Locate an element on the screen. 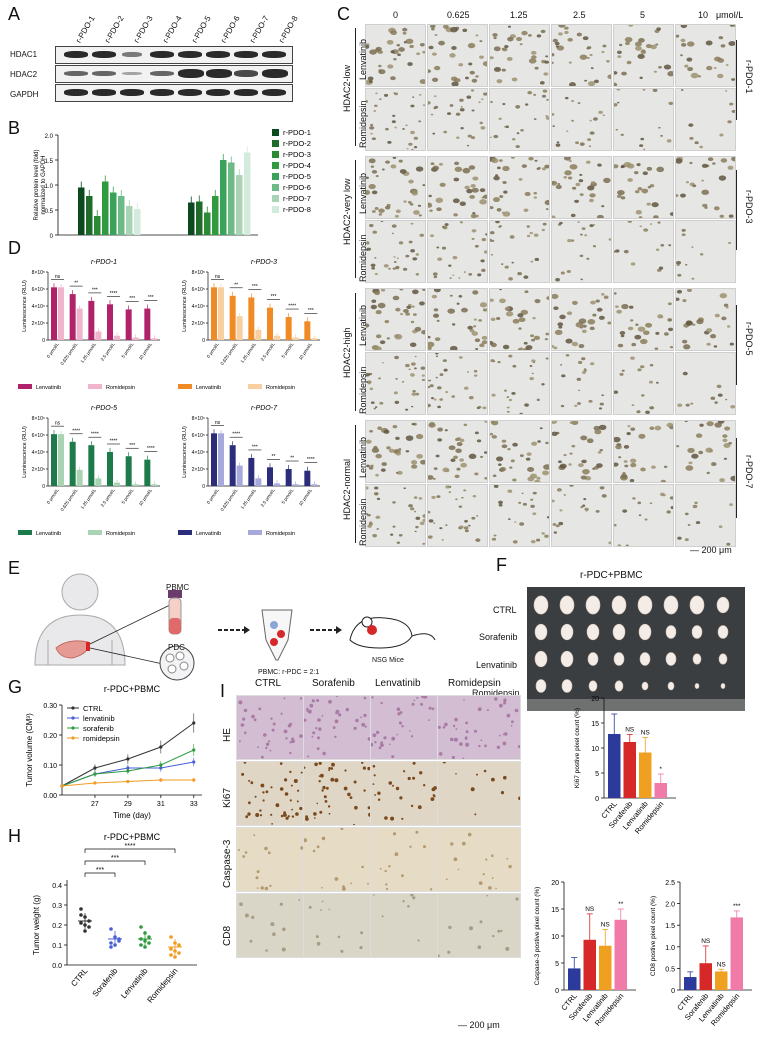  y-tick-label: 6×10⁵ is located at coordinates (198, 290).